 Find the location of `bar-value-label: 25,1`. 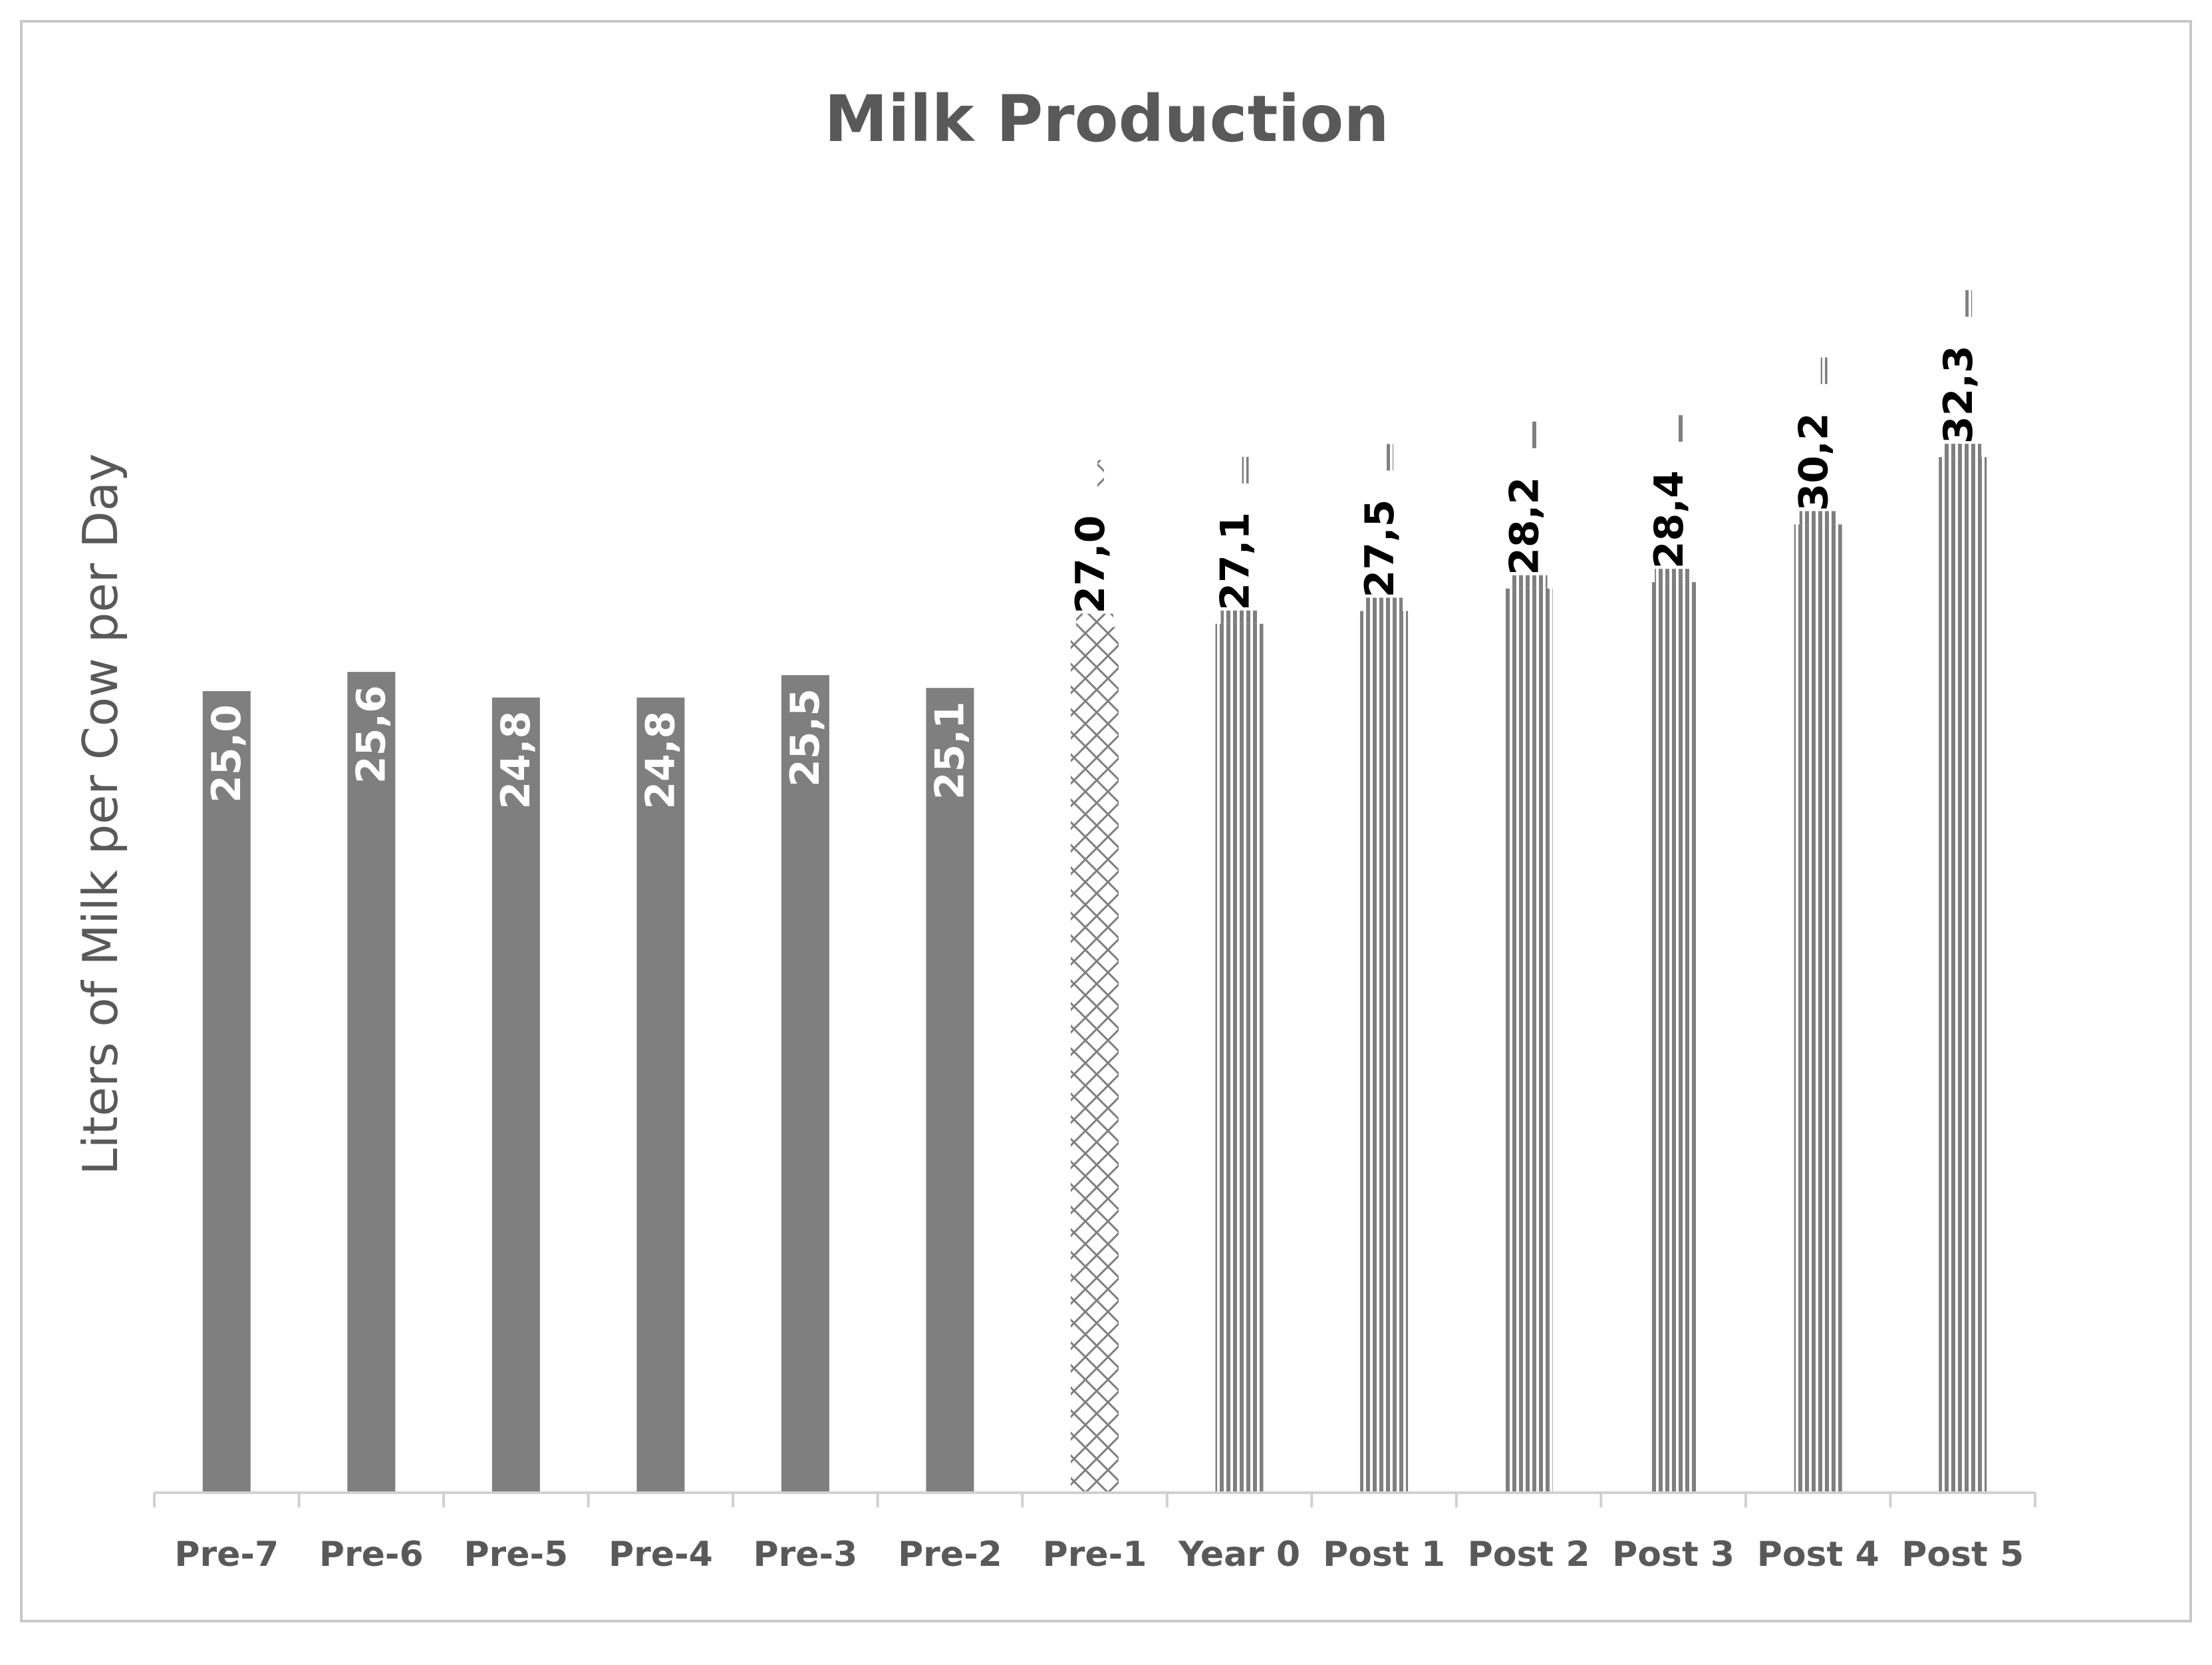

bar-value-label: 25,1 is located at coordinates (950, 750).